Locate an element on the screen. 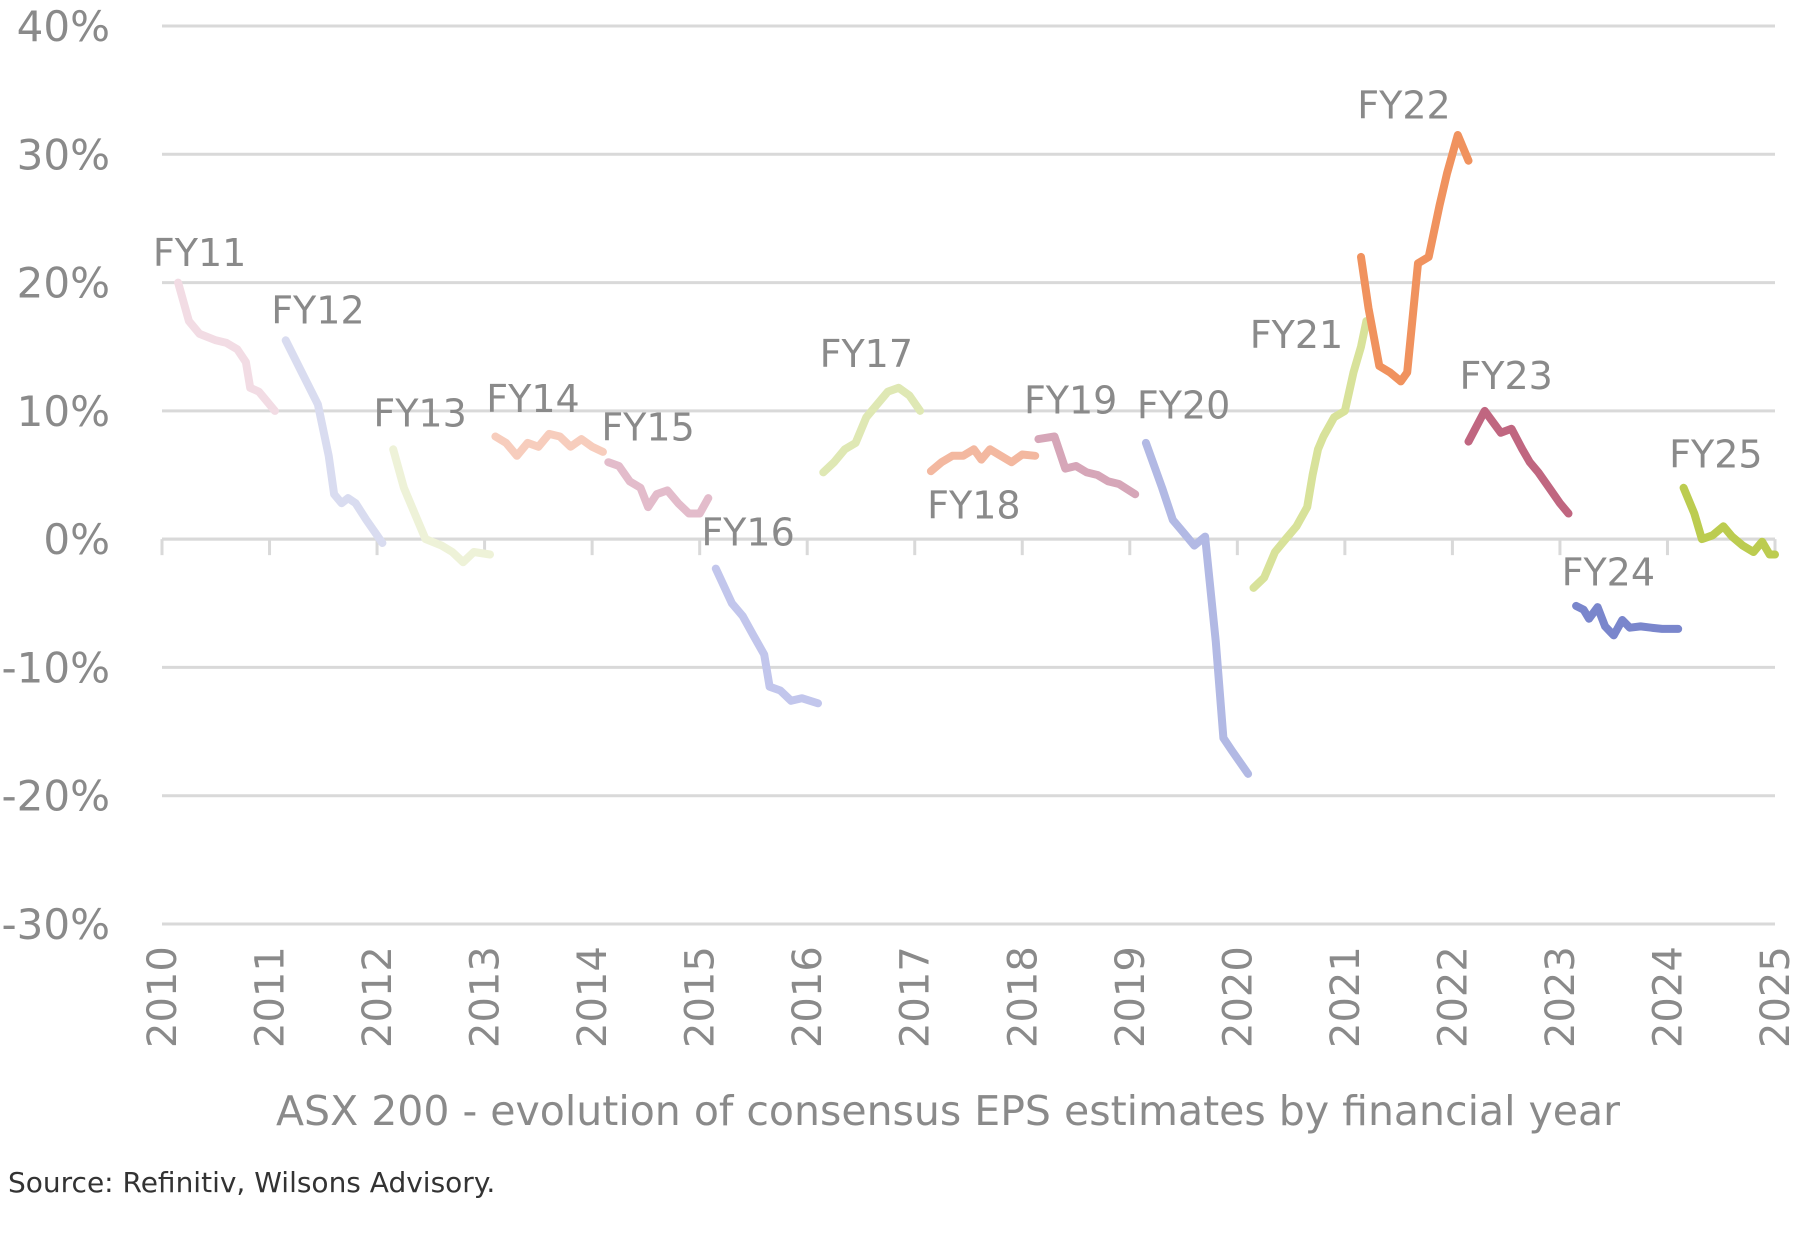 This screenshot has width=1800, height=1235. series-label-fy17: FY17 is located at coordinates (866, 354).